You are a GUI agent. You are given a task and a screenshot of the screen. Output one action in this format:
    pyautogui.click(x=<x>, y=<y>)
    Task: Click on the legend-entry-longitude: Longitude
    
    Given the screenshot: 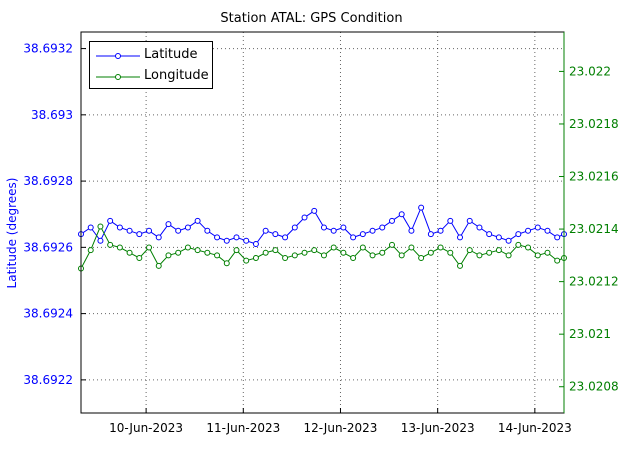 What is the action you would take?
    pyautogui.click(x=151, y=76)
    